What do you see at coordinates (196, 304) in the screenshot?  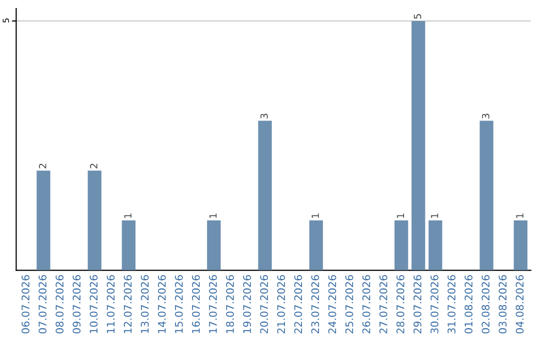 I see `x-tick-label: 16.07.2026` at bounding box center [196, 304].